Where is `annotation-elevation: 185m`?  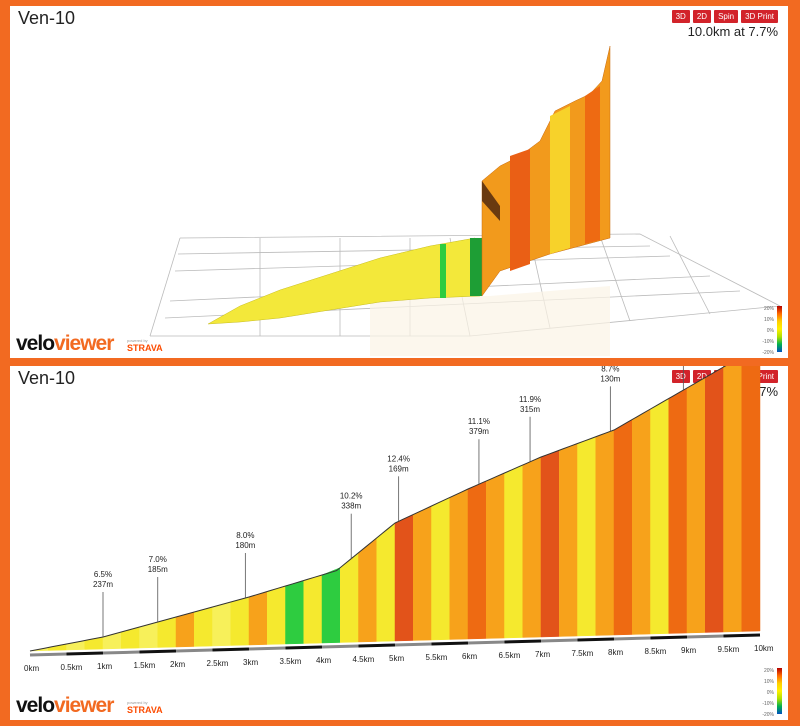 annotation-elevation: 185m is located at coordinates (158, 569).